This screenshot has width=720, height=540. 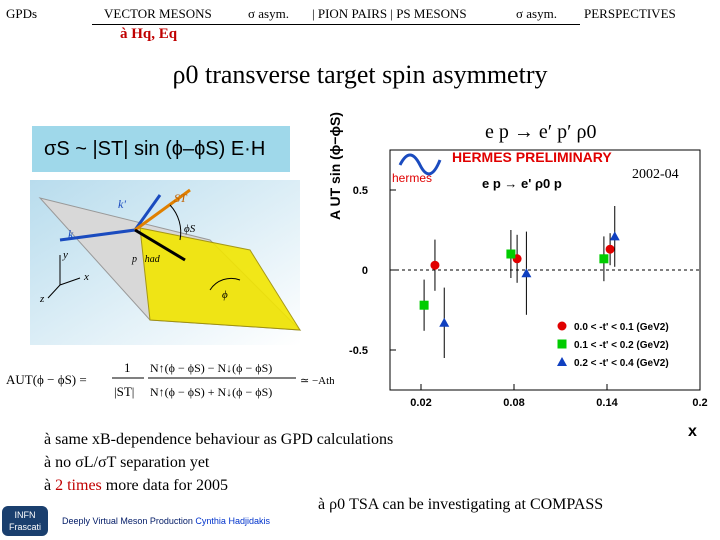 I want to click on equation-denominator: N↑(ϕ − ϕS) + N↓(ϕ − ϕS), so click(x=211, y=392).